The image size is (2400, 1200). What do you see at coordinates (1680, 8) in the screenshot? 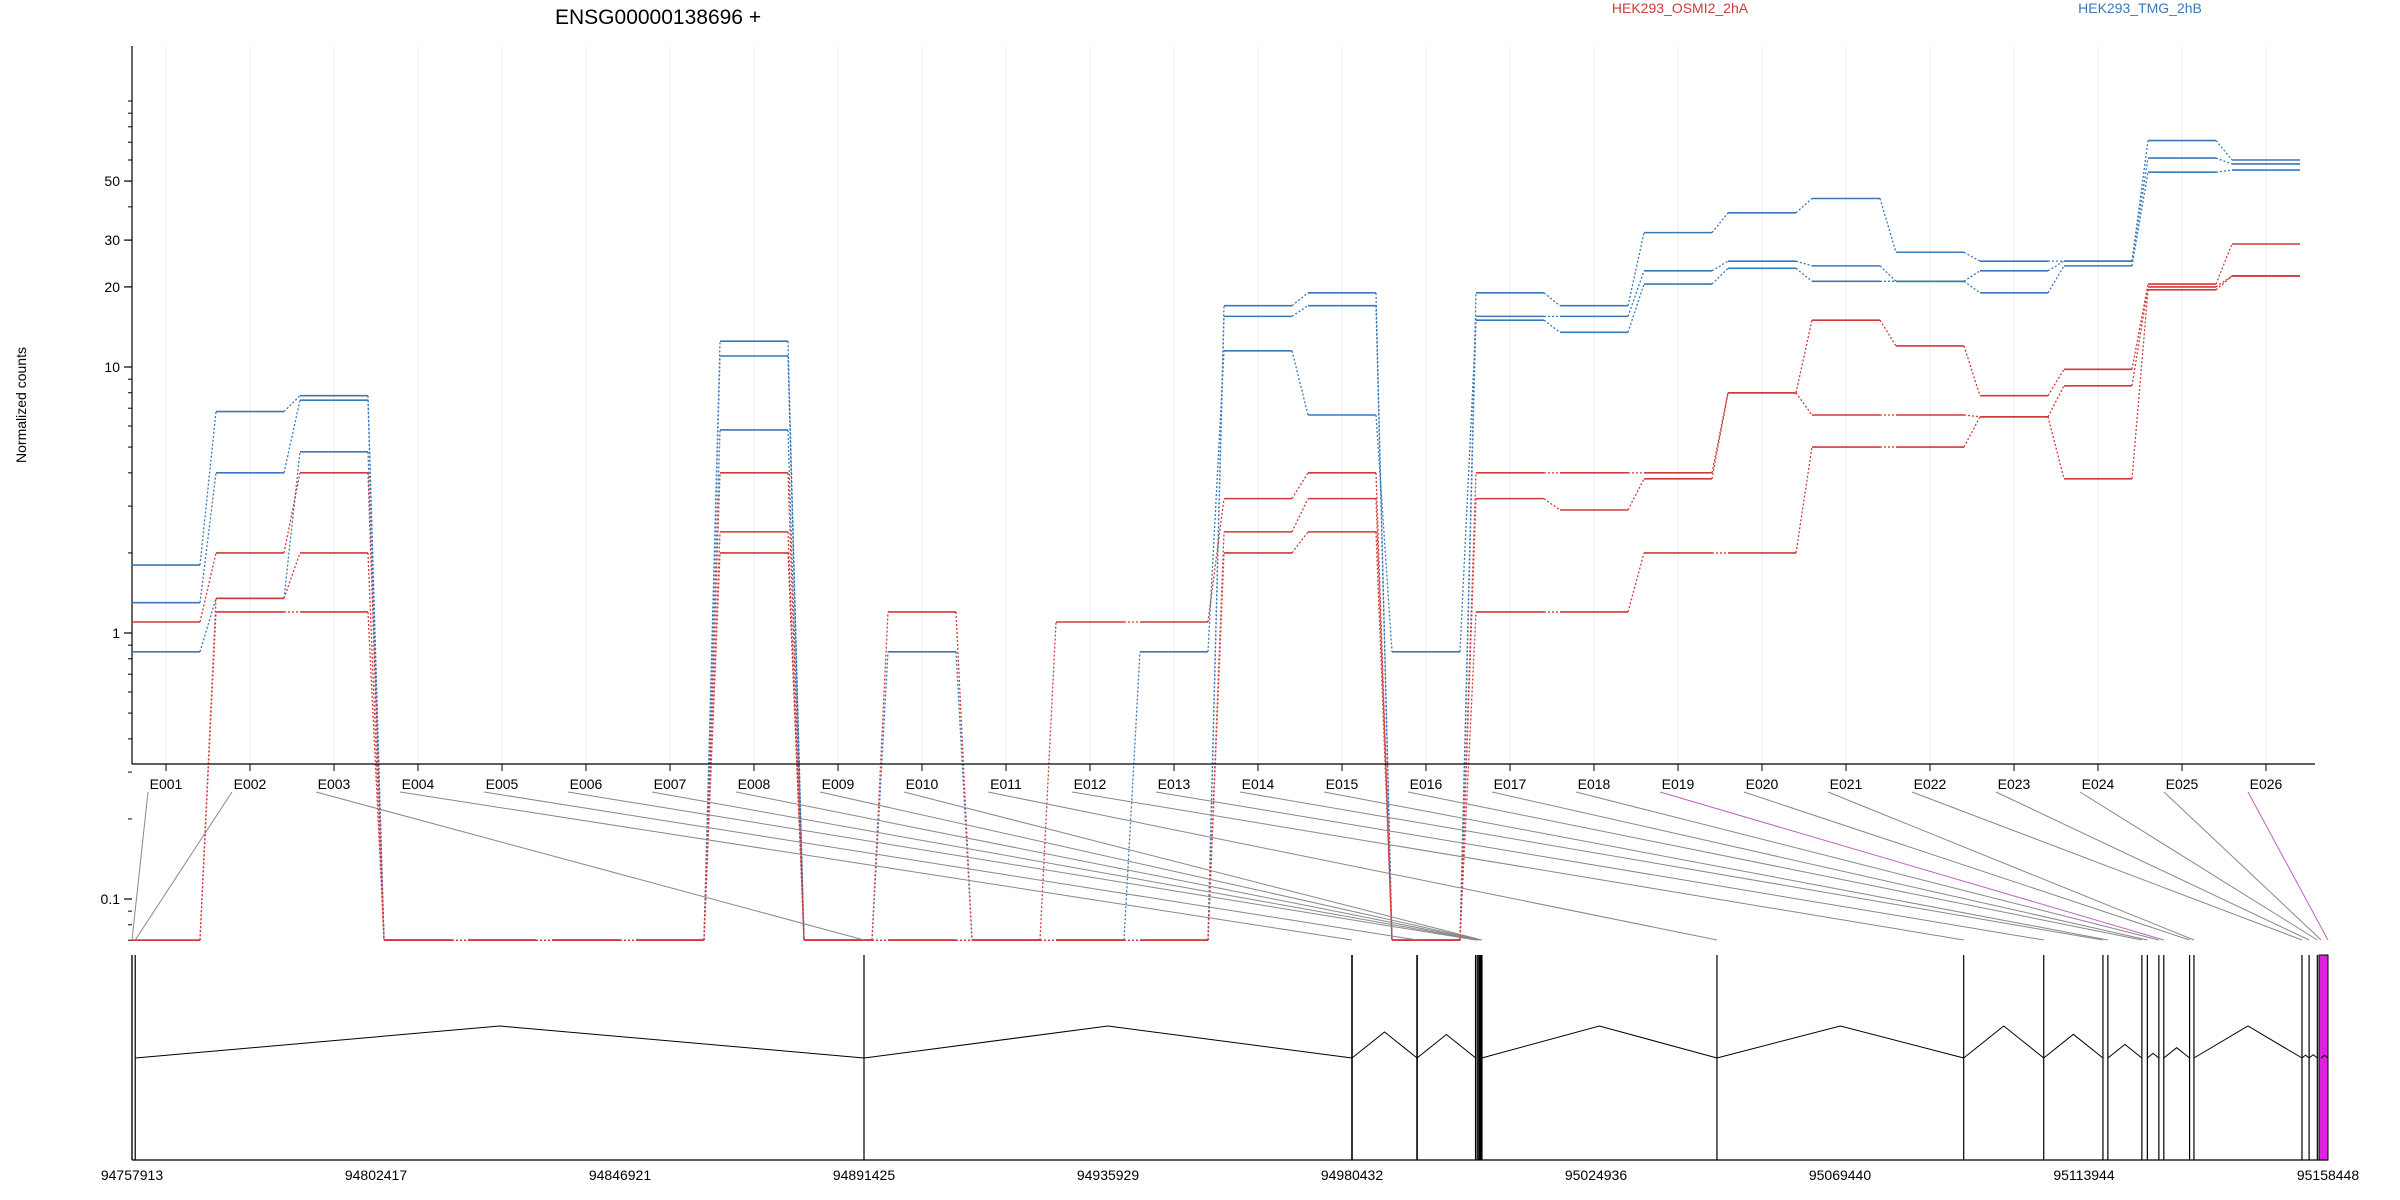
I see `legend-label: HEK293_OSMI2_2hA` at bounding box center [1680, 8].